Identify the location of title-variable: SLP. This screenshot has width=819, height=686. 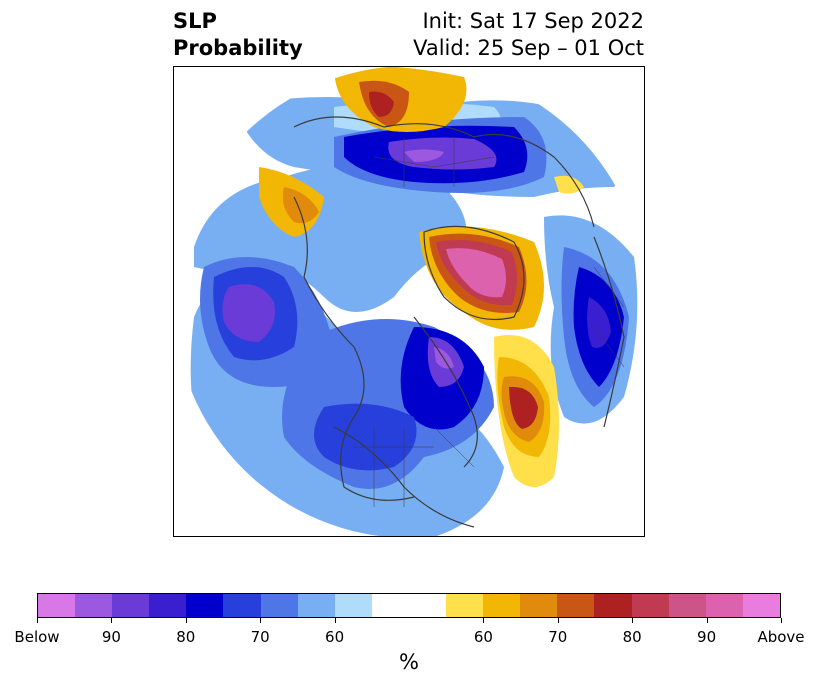
(195, 21).